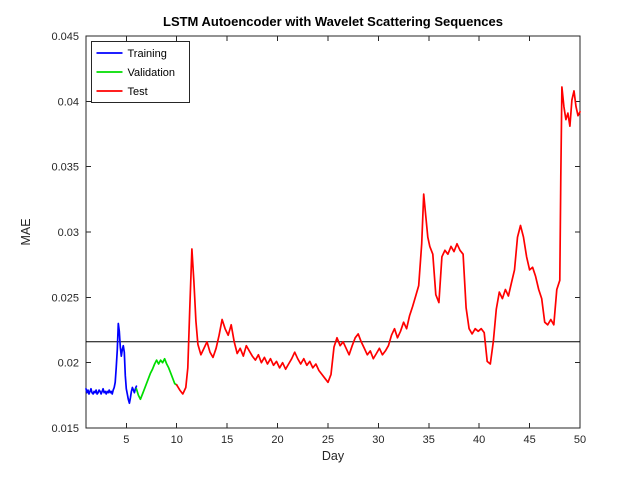 This screenshot has height=481, width=641. I want to click on y-tick-label: 0.02, so click(68, 364).